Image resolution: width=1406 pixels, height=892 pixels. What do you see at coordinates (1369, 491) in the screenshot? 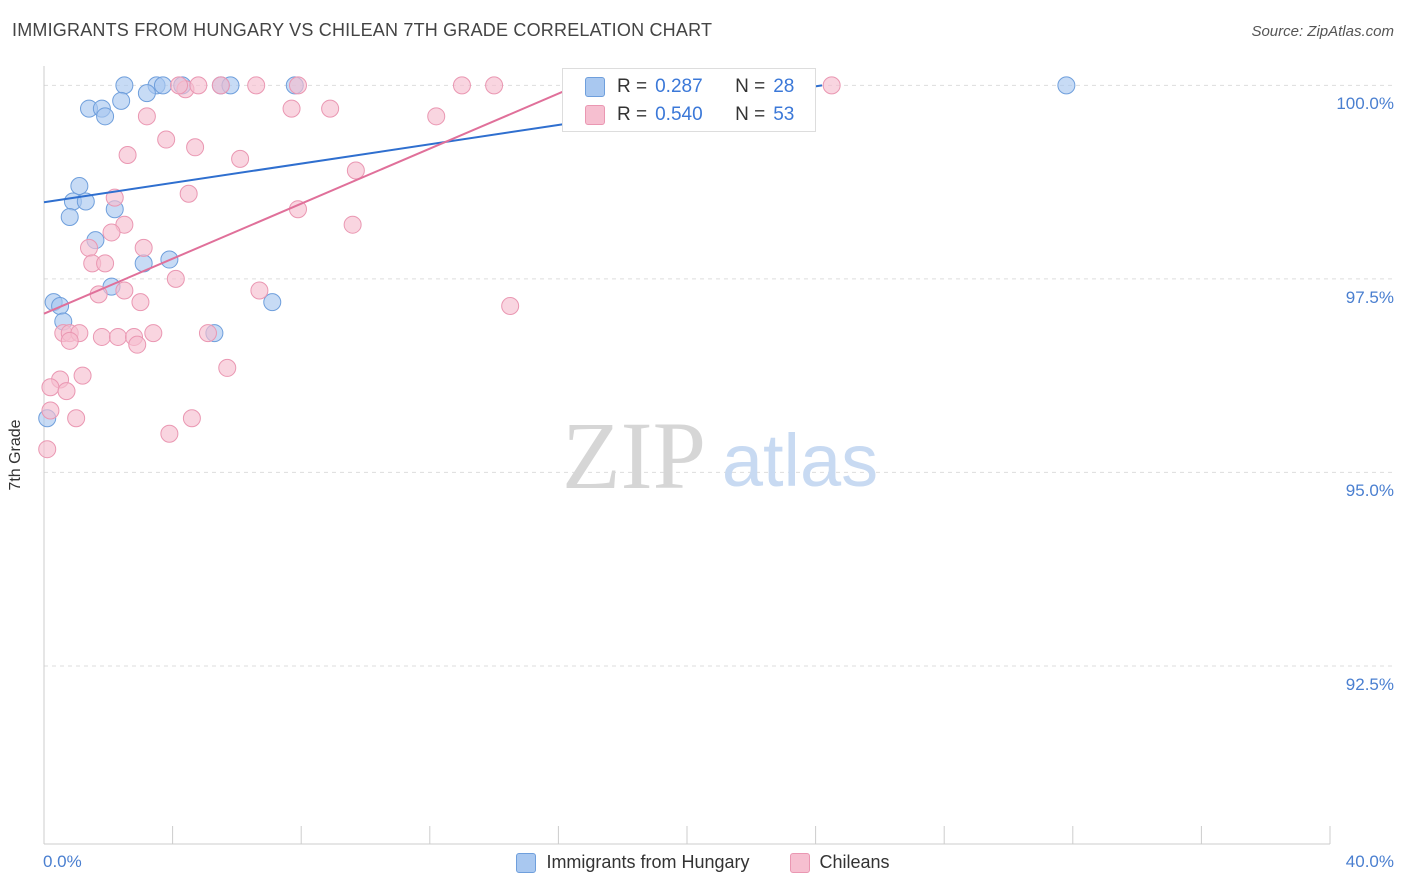
I see `y-tick-label: 95.0%` at bounding box center [1369, 491].